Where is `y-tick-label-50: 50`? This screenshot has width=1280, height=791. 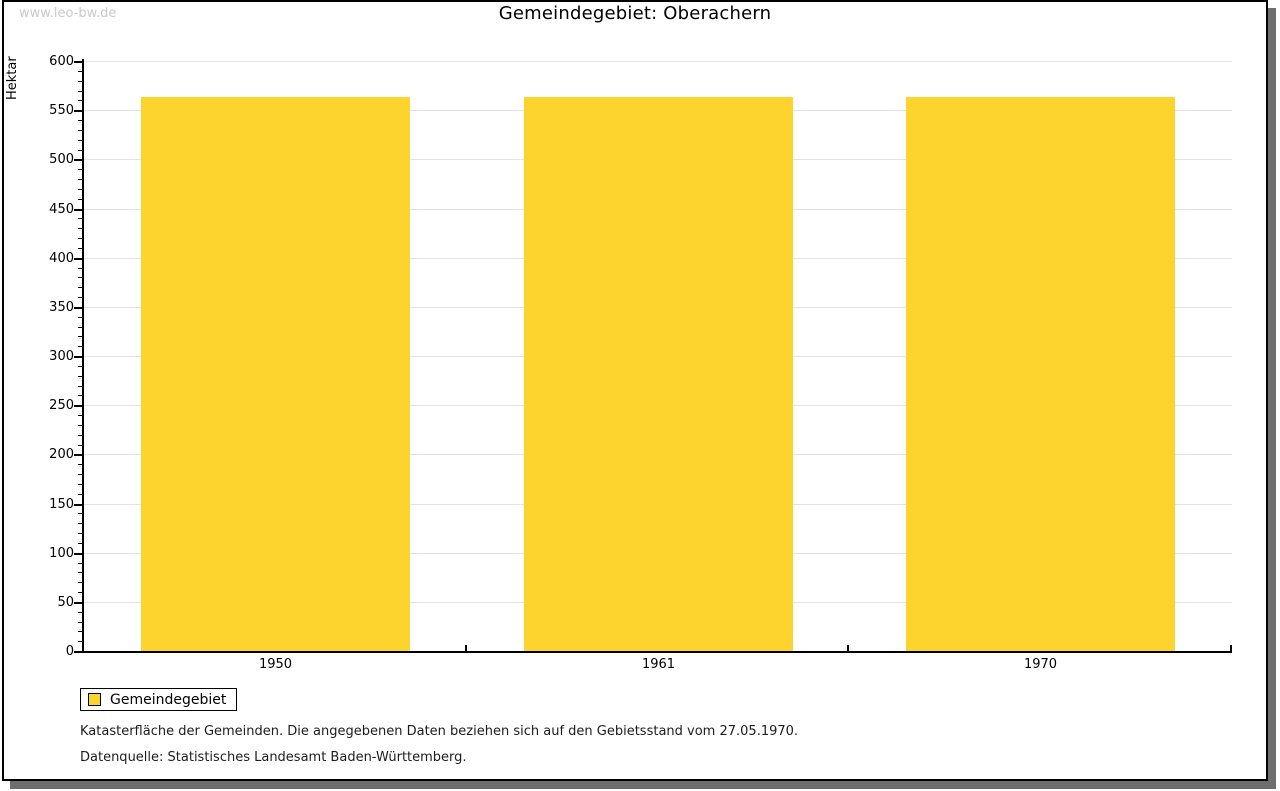 y-tick-label-50: 50 is located at coordinates (65, 602).